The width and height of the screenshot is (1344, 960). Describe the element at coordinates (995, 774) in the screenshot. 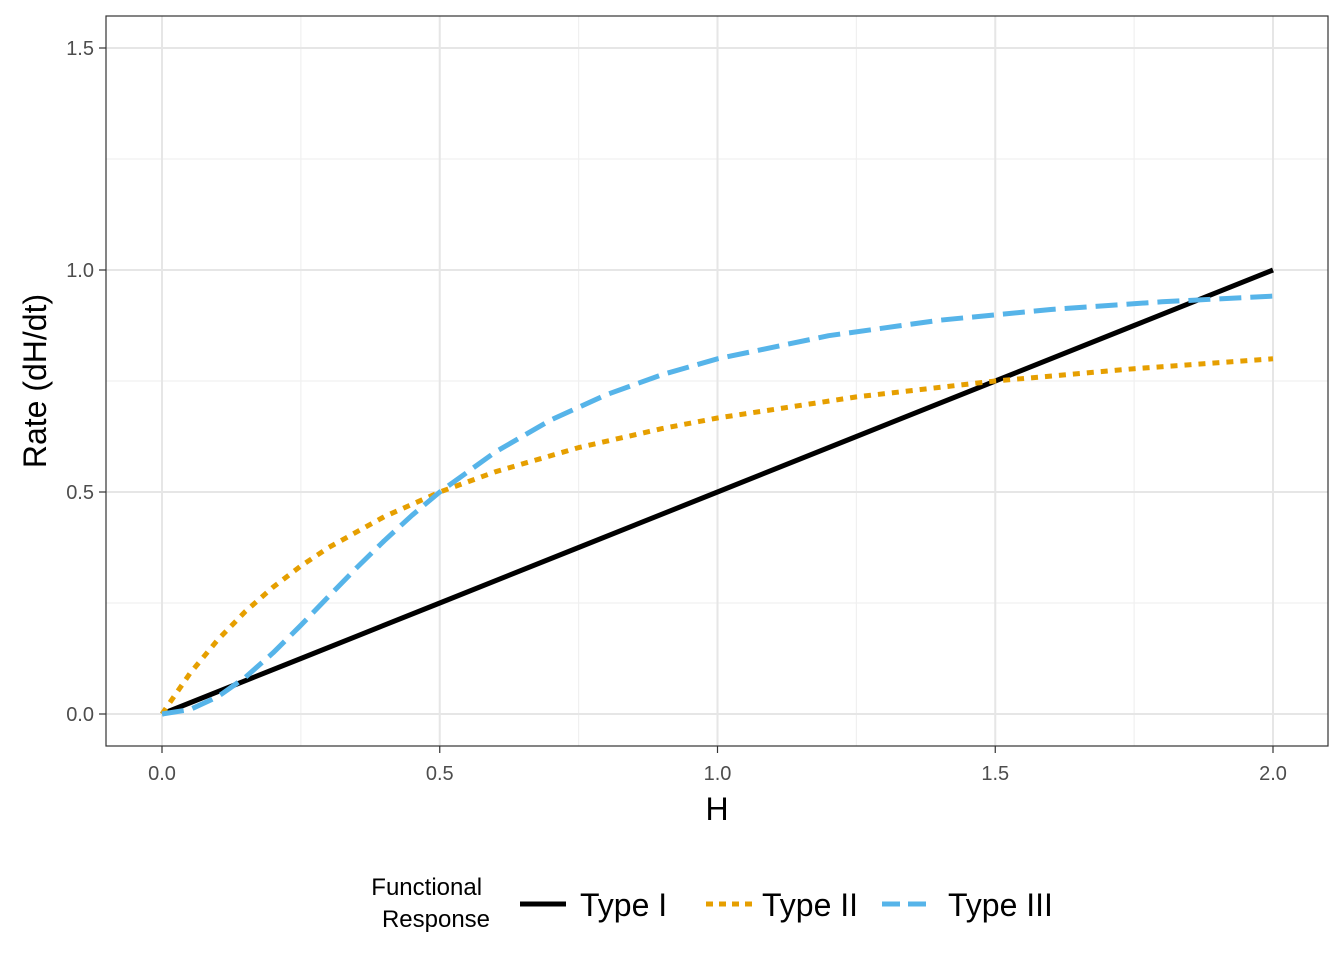

I see `x-tick-label: 1.5` at that location.